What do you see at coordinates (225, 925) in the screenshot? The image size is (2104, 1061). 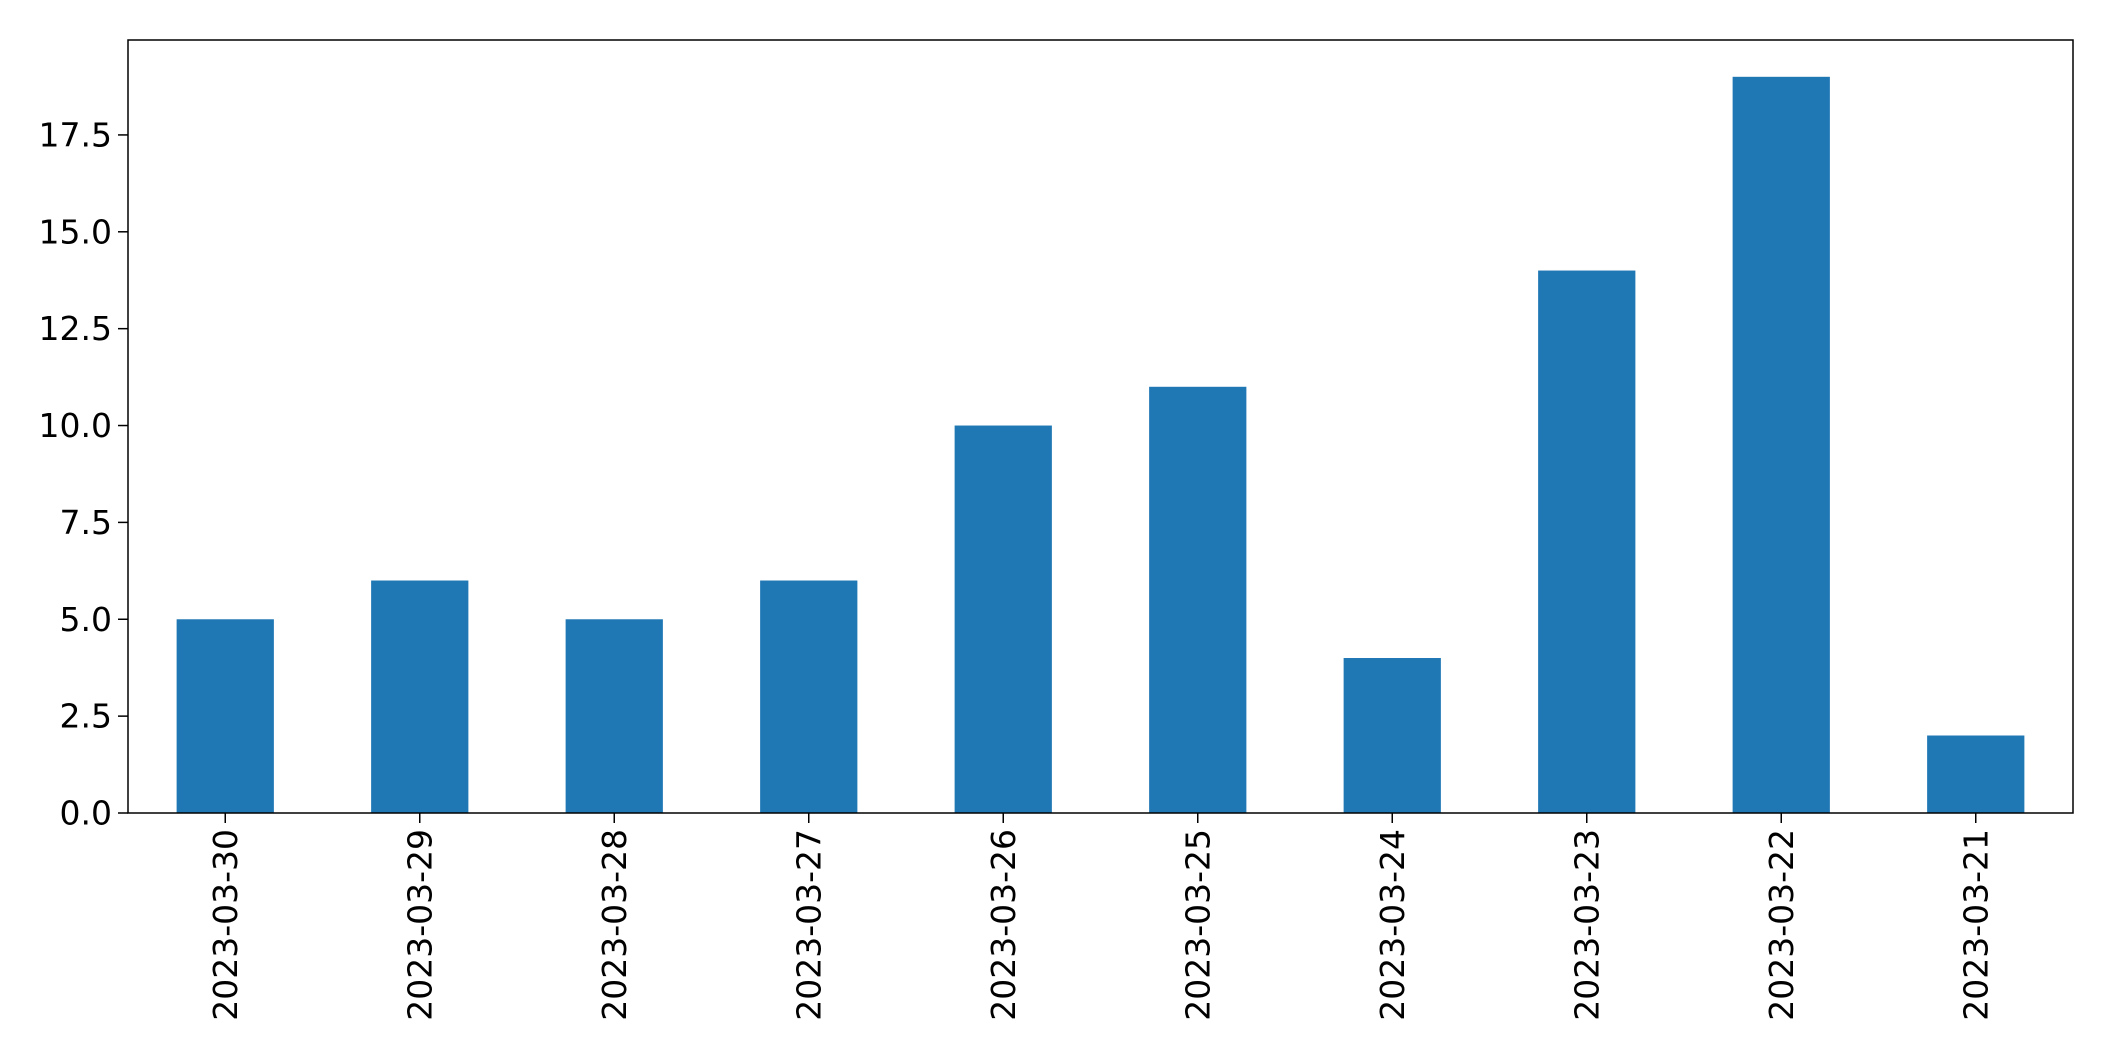 I see `x-tick-label: 2023-03-30` at bounding box center [225, 925].